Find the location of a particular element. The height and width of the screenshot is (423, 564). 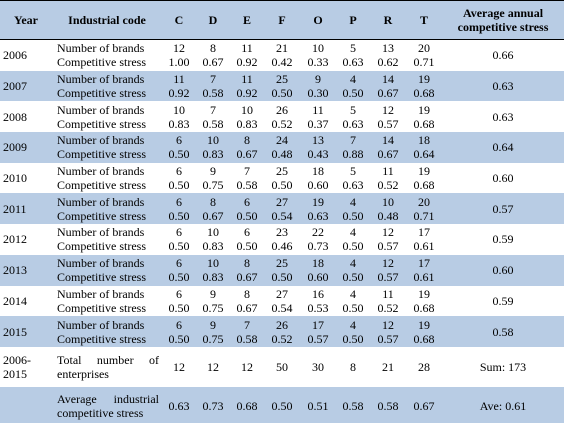

total-value: 12 is located at coordinates (213, 366).